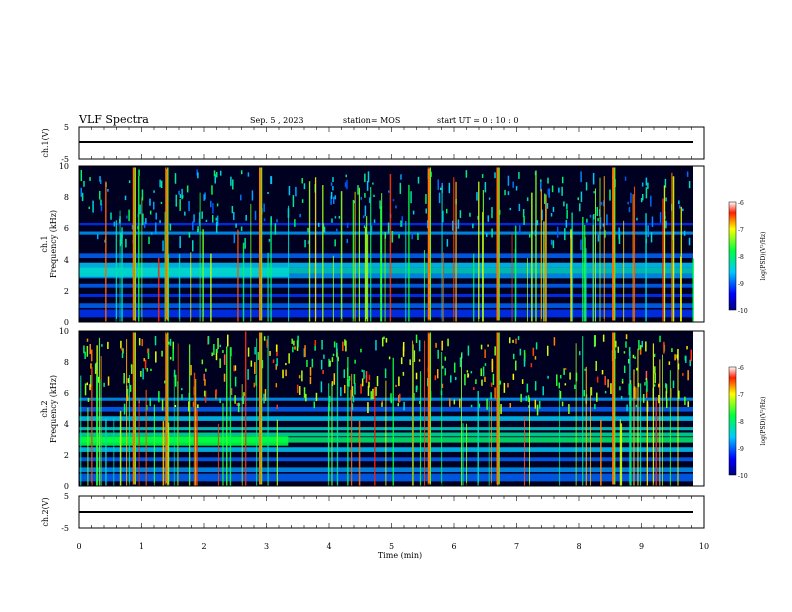  Describe the element at coordinates (53, 409) in the screenshot. I see `y-axis-title: Frequency (kHz)` at that location.